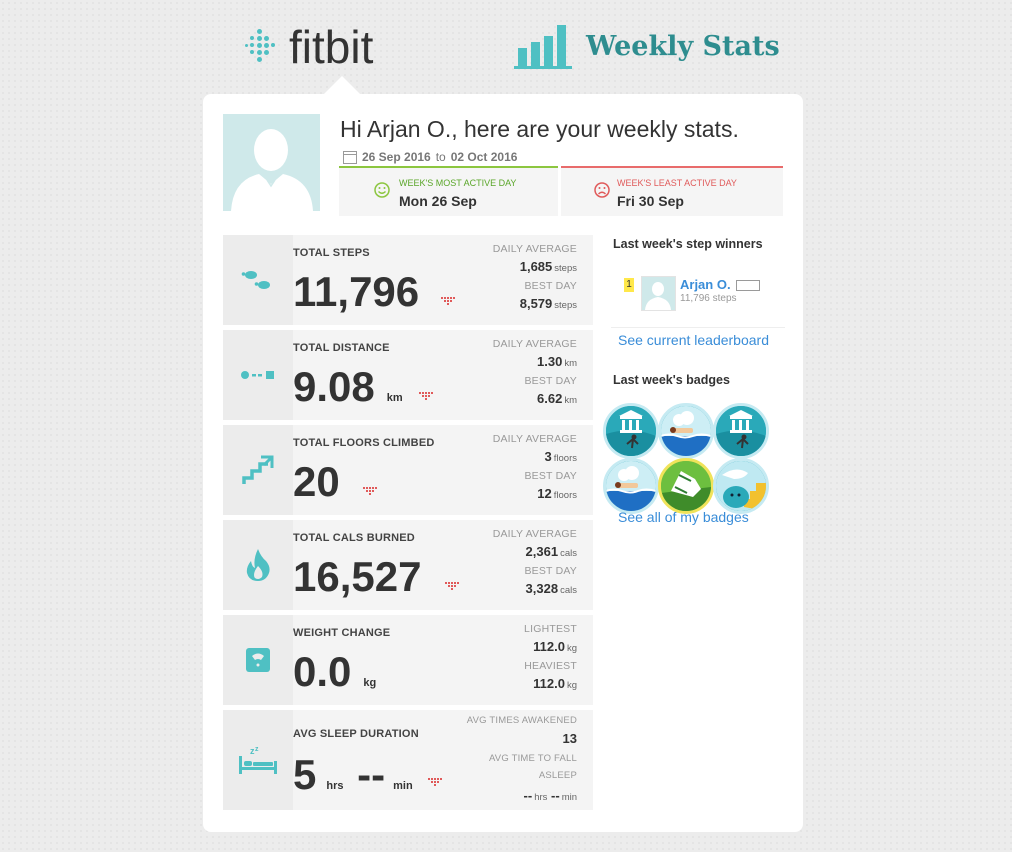 The height and width of the screenshot is (852, 1012). I want to click on stat-label: WEIGHT CHANGE, so click(342, 633).